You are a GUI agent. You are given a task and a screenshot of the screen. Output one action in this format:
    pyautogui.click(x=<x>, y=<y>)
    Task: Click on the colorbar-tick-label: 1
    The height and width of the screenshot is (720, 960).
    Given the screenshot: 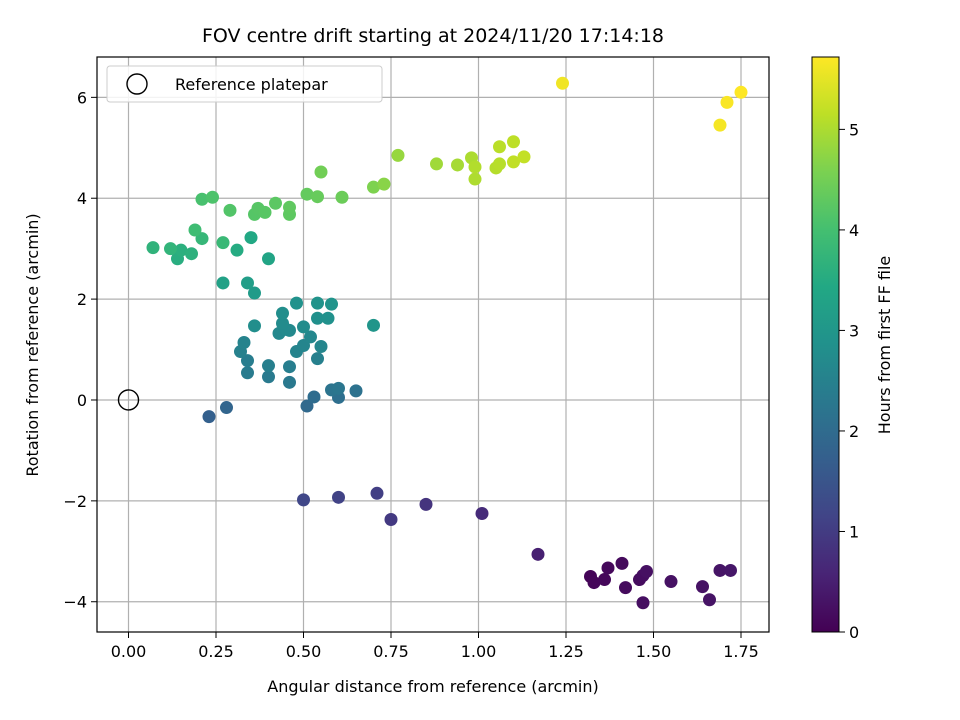 What is the action you would take?
    pyautogui.click(x=854, y=531)
    